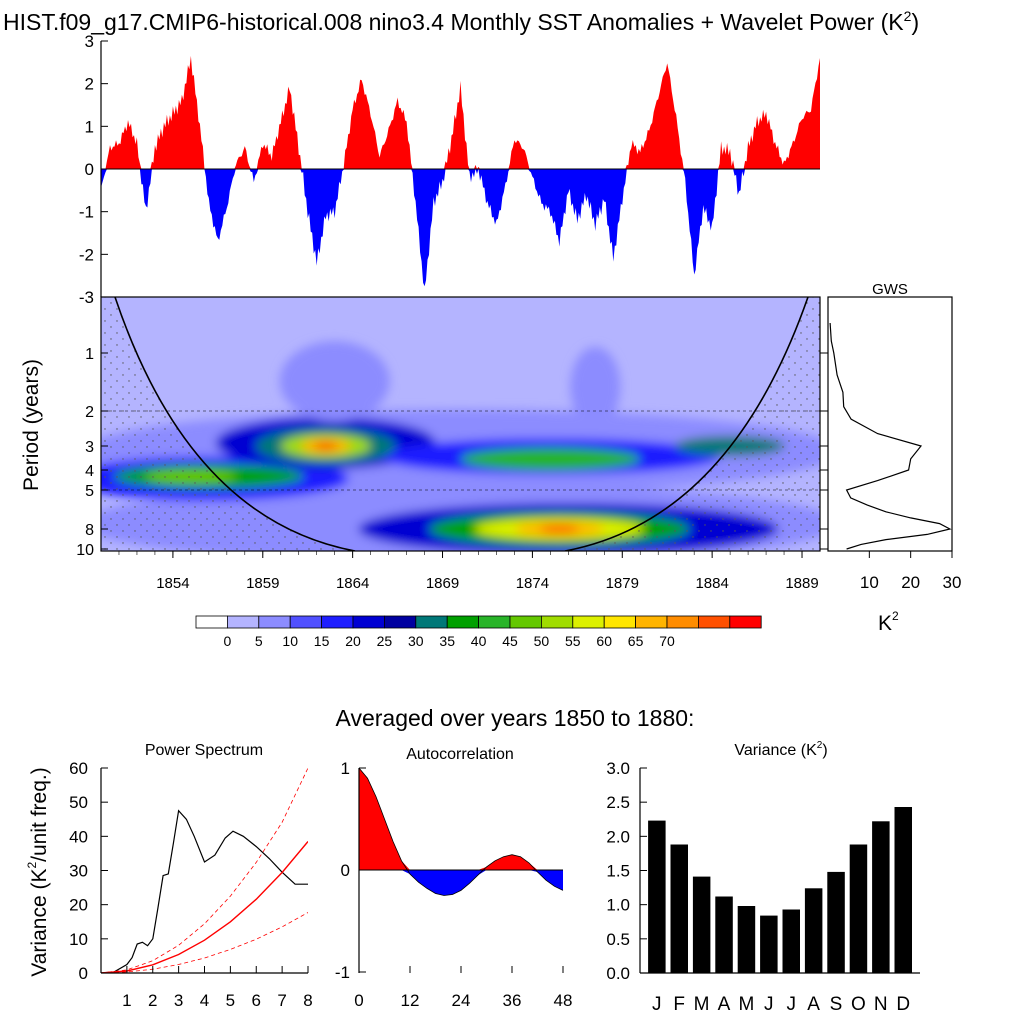  What do you see at coordinates (38, 871) in the screenshot?
I see `power-spectrum-y-label: Variance (K2/unit freq.)` at bounding box center [38, 871].